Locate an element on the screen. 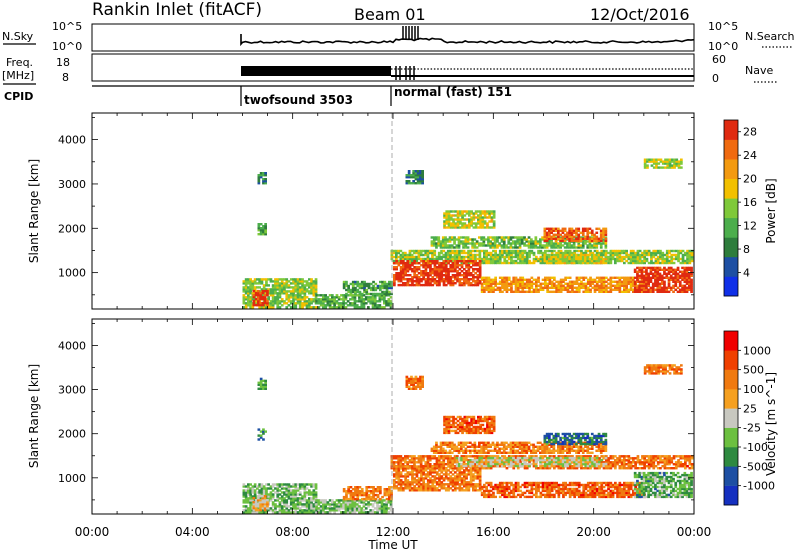 This screenshot has height=554, width=800. colorbar-tick-label: 24 is located at coordinates (750, 155).